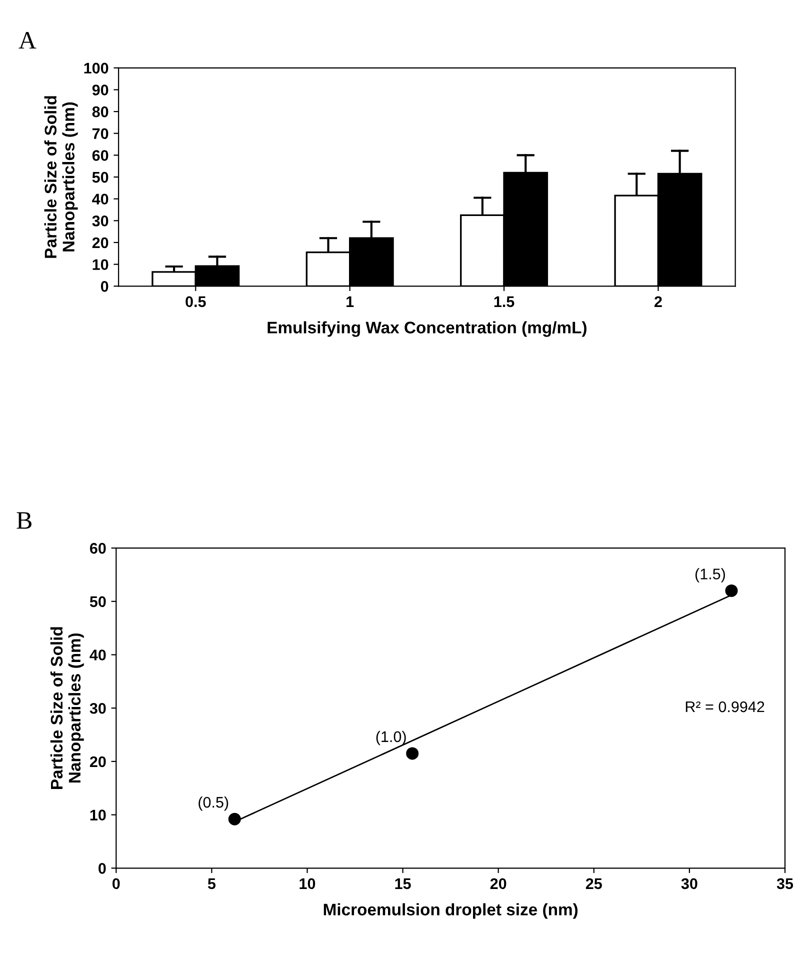  I want to click on chart-title: A, so click(27, 40).